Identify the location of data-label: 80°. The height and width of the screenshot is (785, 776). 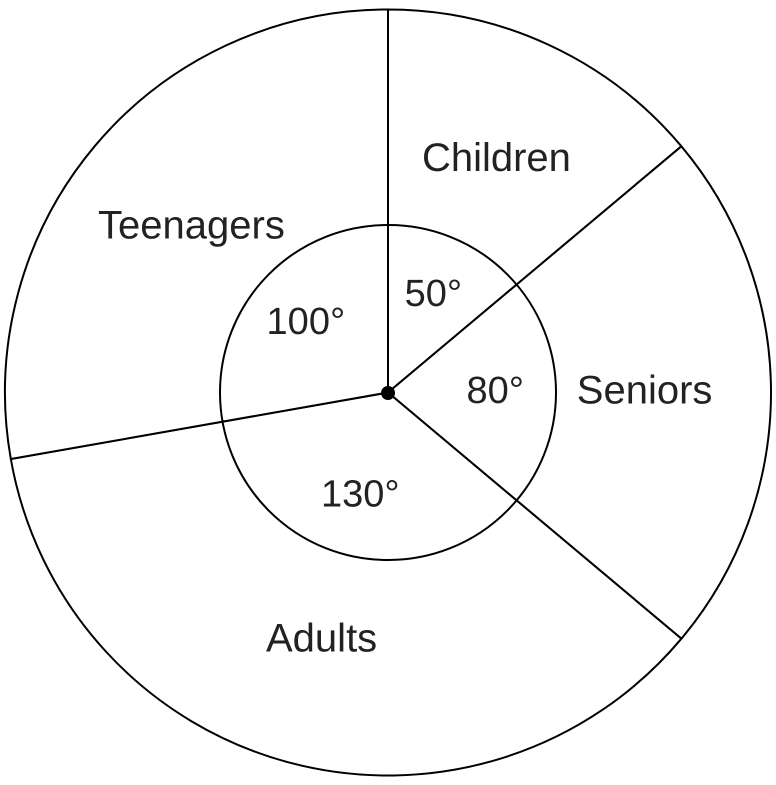
(495, 391).